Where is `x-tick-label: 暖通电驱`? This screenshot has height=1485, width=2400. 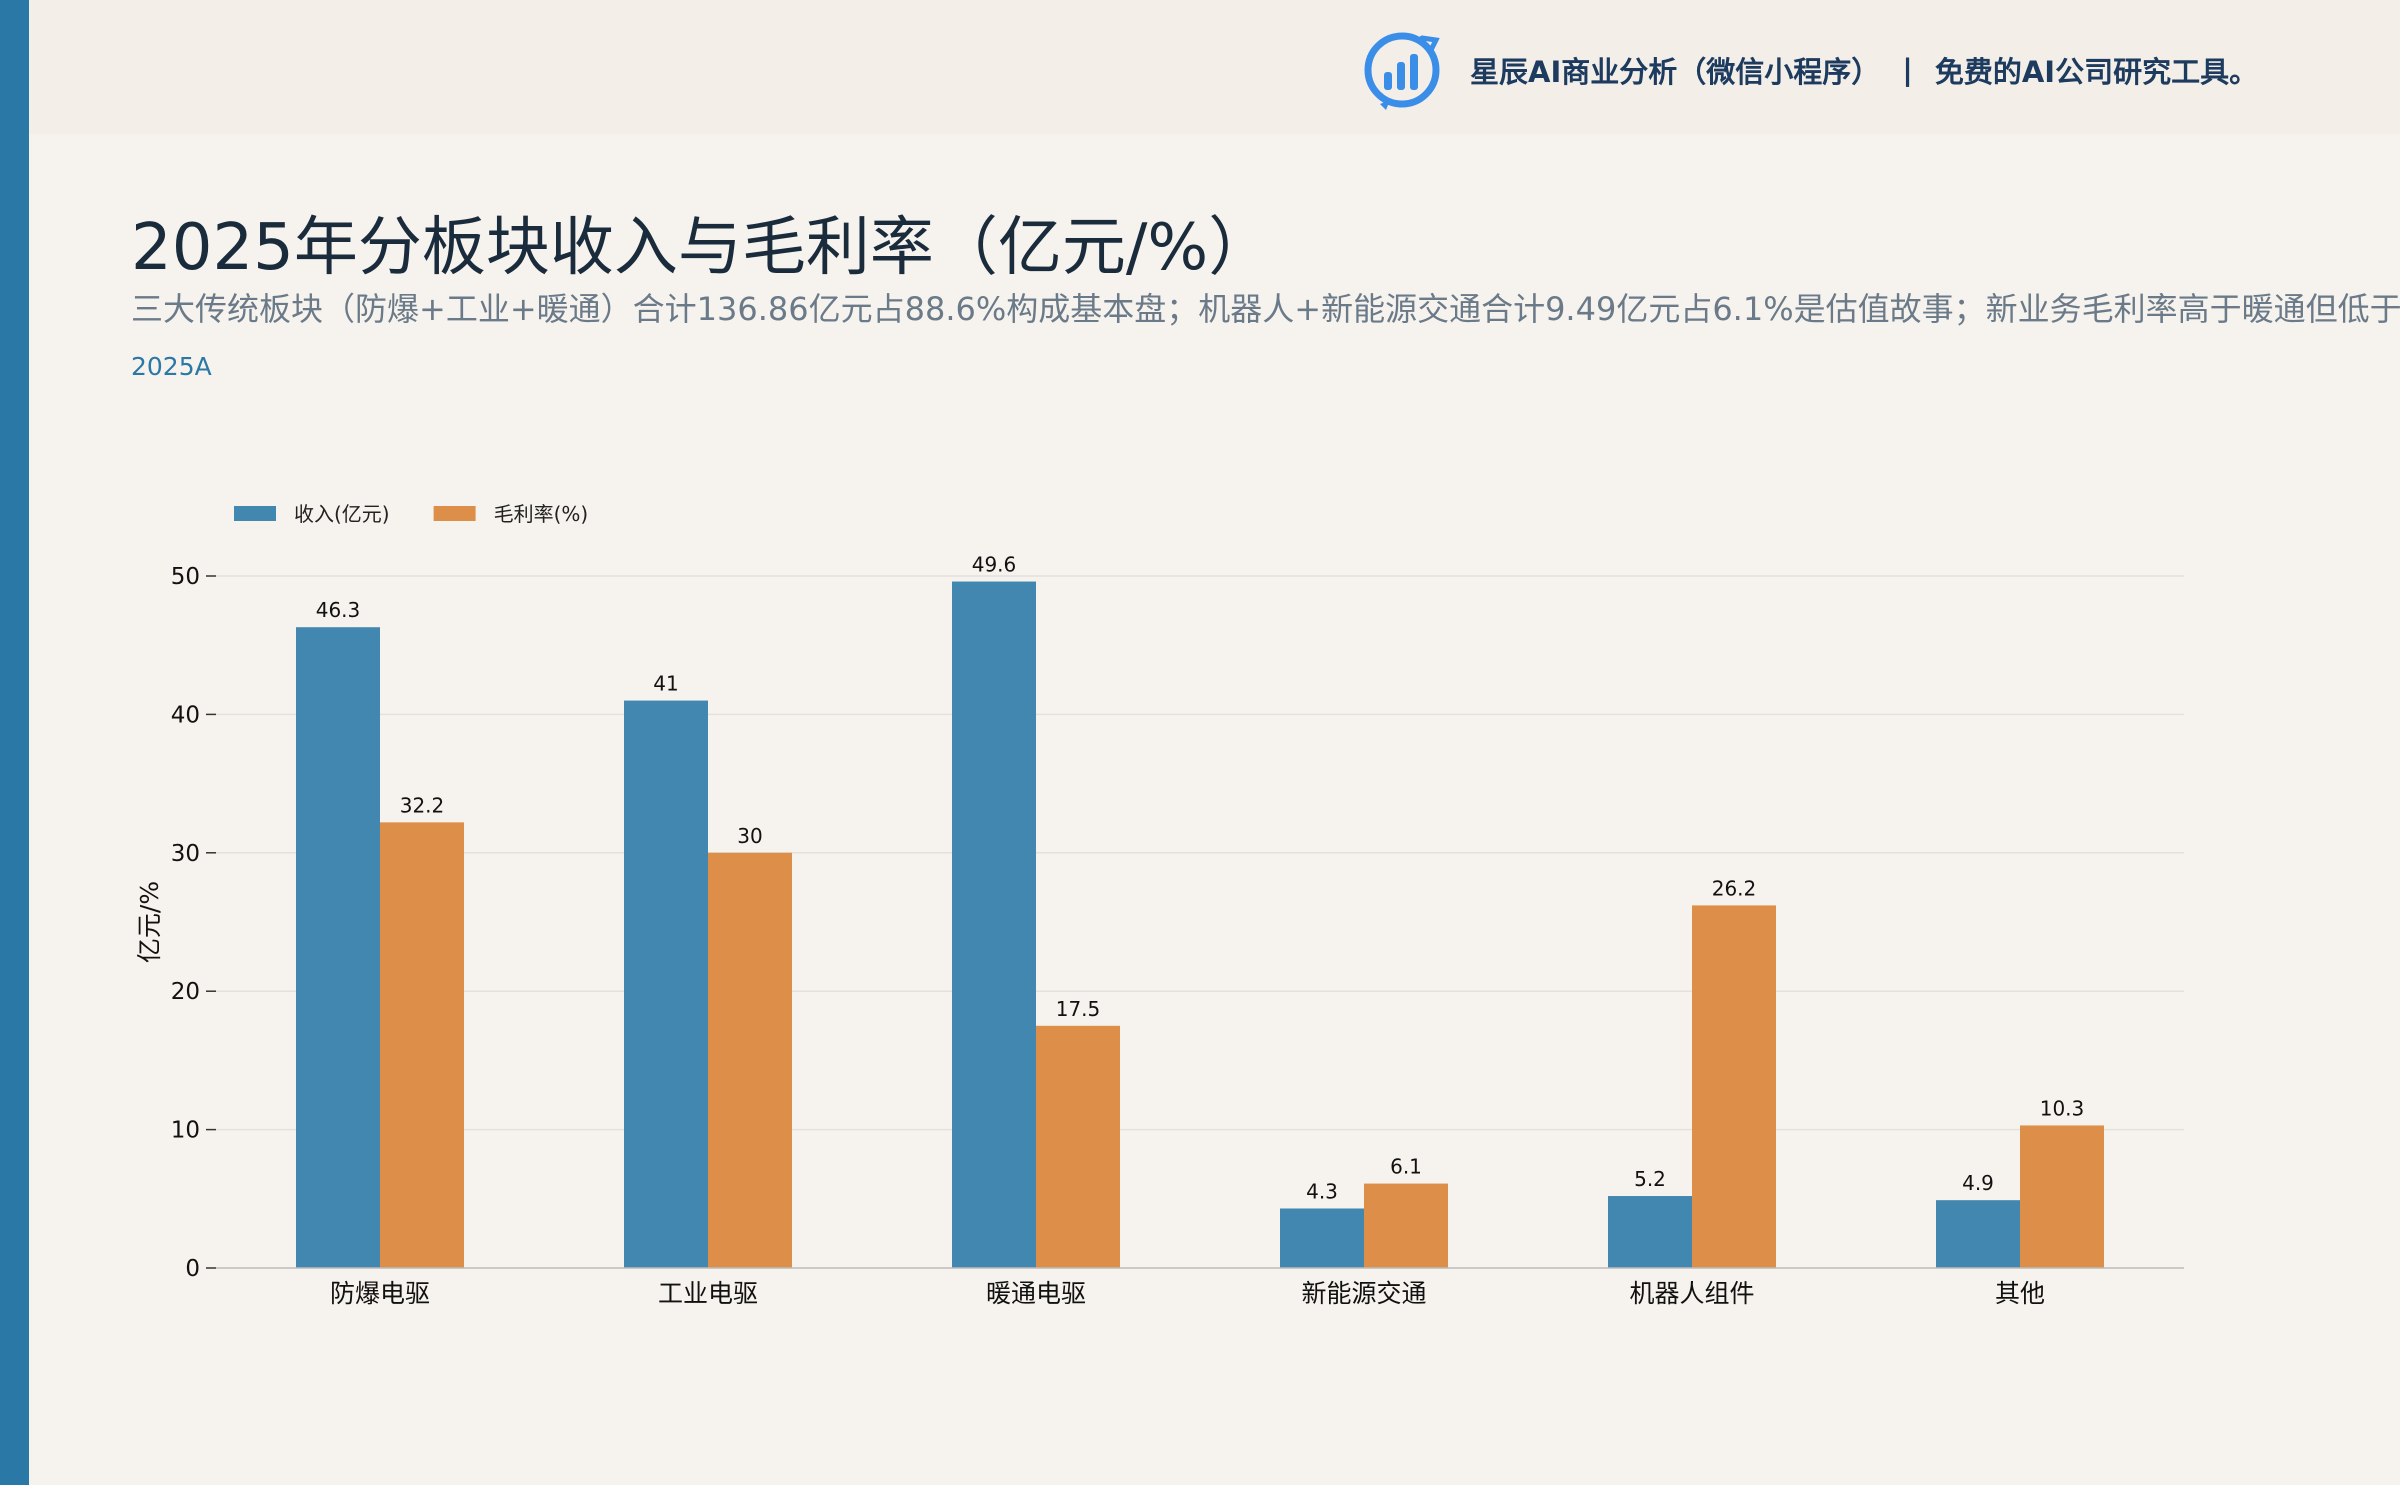
x-tick-label: 暖通电驱 is located at coordinates (1036, 1293).